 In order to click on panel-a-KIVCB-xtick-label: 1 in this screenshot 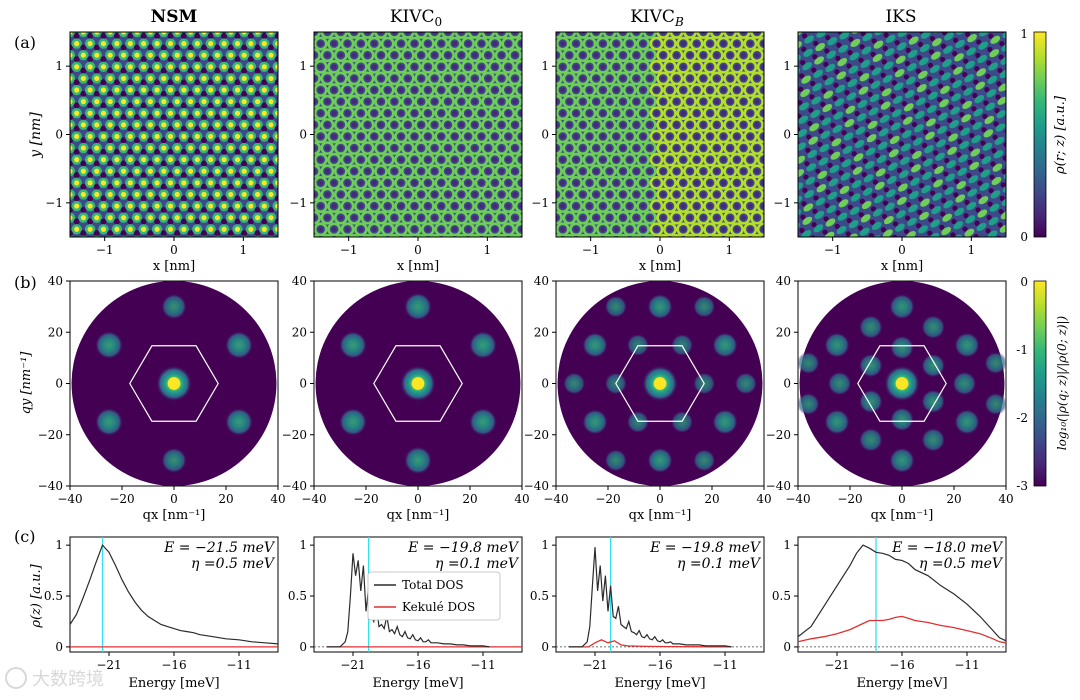, I will do `click(730, 250)`.